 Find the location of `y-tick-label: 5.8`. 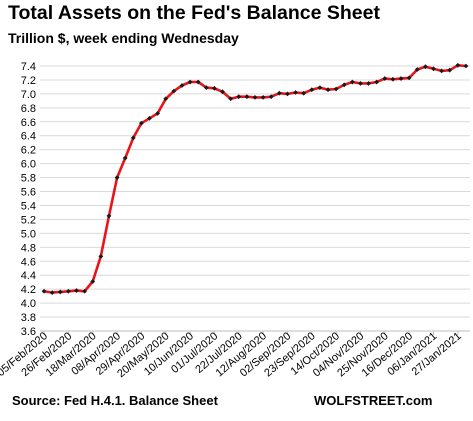

y-tick-label: 5.8 is located at coordinates (28, 179).